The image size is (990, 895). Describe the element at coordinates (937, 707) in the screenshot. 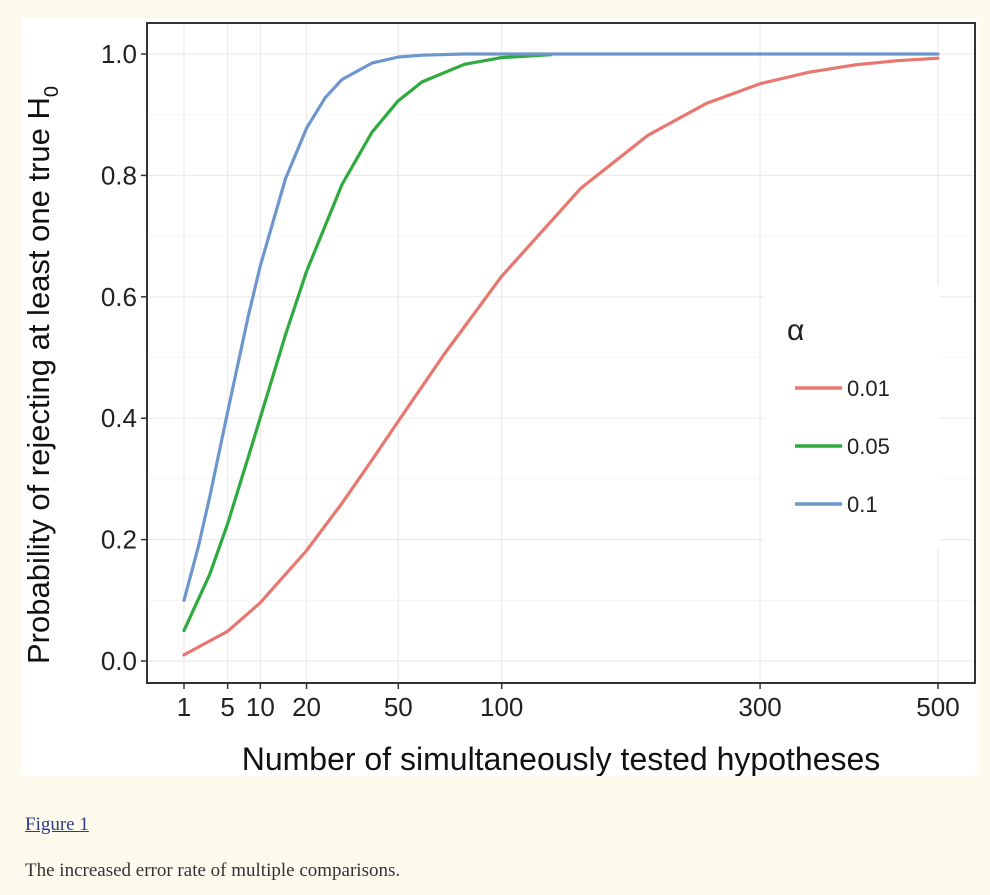

I see `x-tick-label: 500` at that location.